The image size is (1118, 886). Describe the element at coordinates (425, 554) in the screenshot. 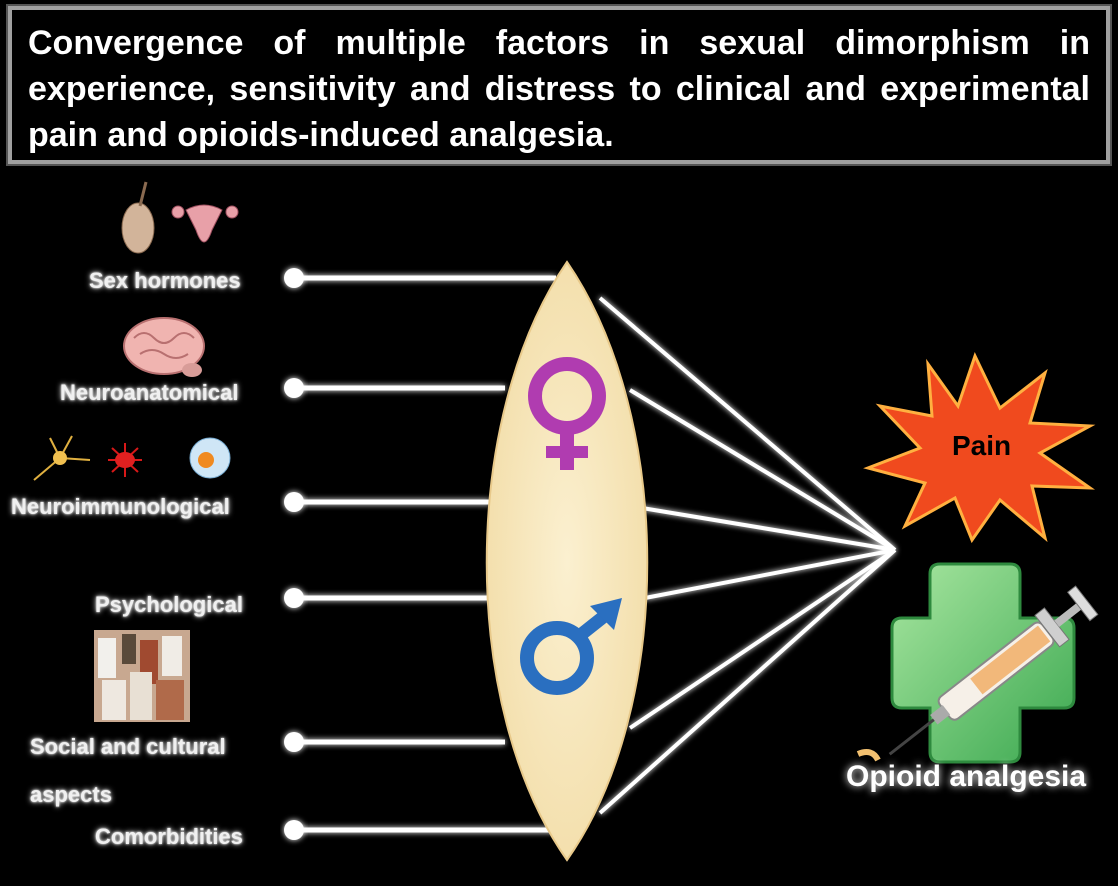

I see `factor-connectors` at that location.